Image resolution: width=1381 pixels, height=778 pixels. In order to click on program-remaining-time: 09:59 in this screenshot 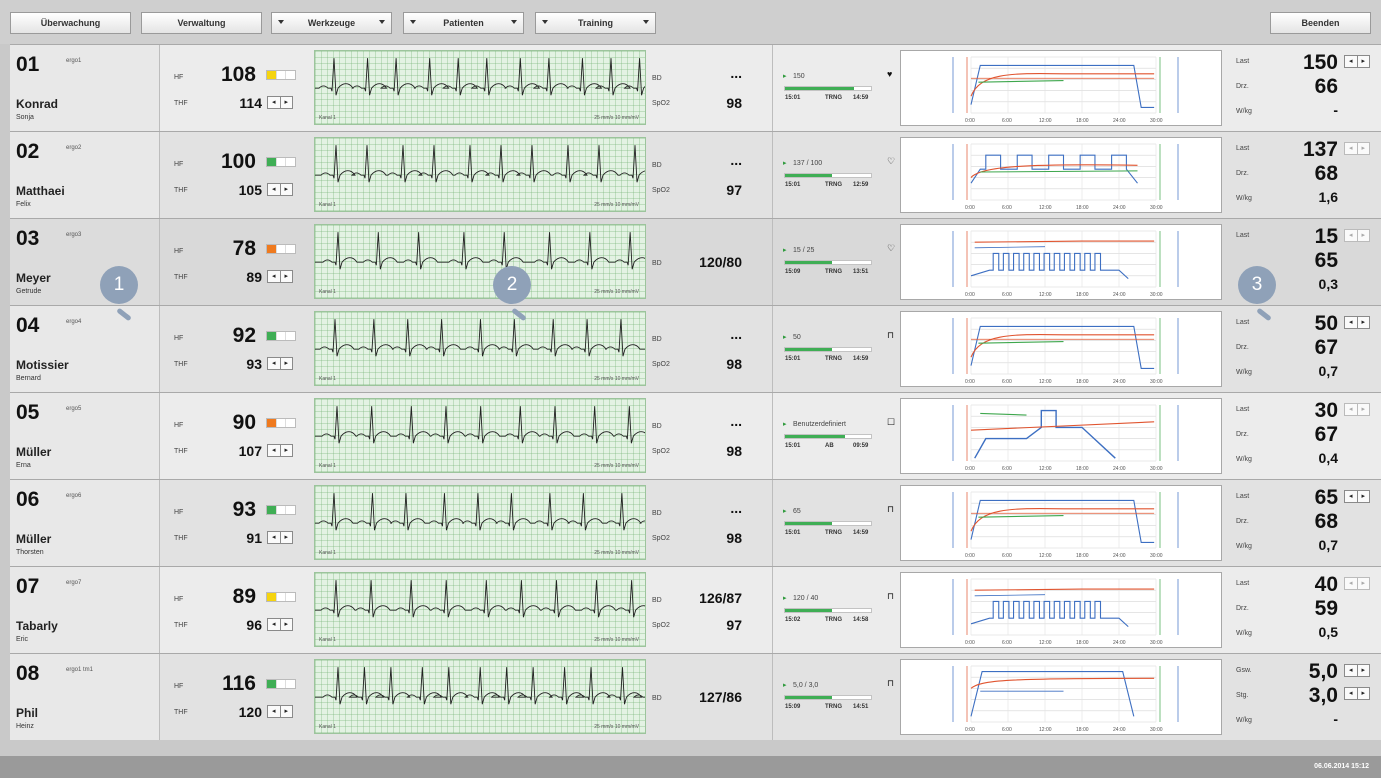, I will do `click(861, 446)`.